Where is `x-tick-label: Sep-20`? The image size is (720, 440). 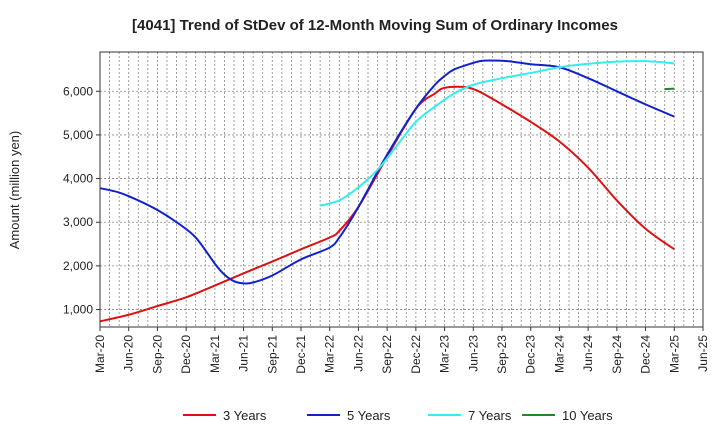
x-tick-label: Sep-20 is located at coordinates (157, 354).